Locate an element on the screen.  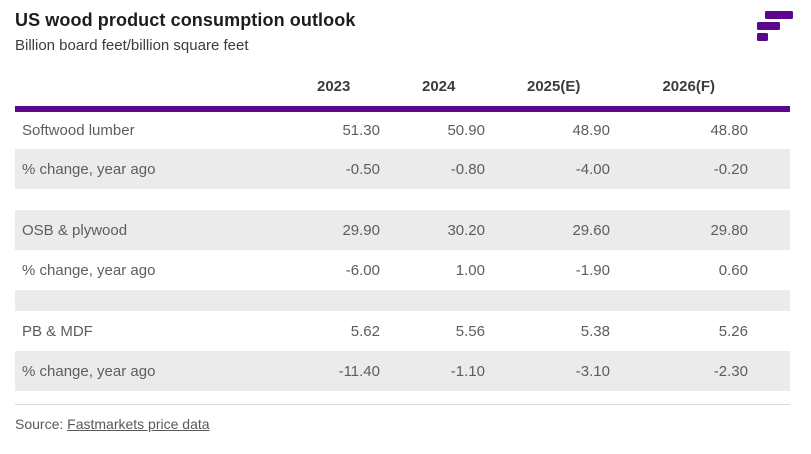
header-cell-2023: 2023 is located at coordinates (369, 91).